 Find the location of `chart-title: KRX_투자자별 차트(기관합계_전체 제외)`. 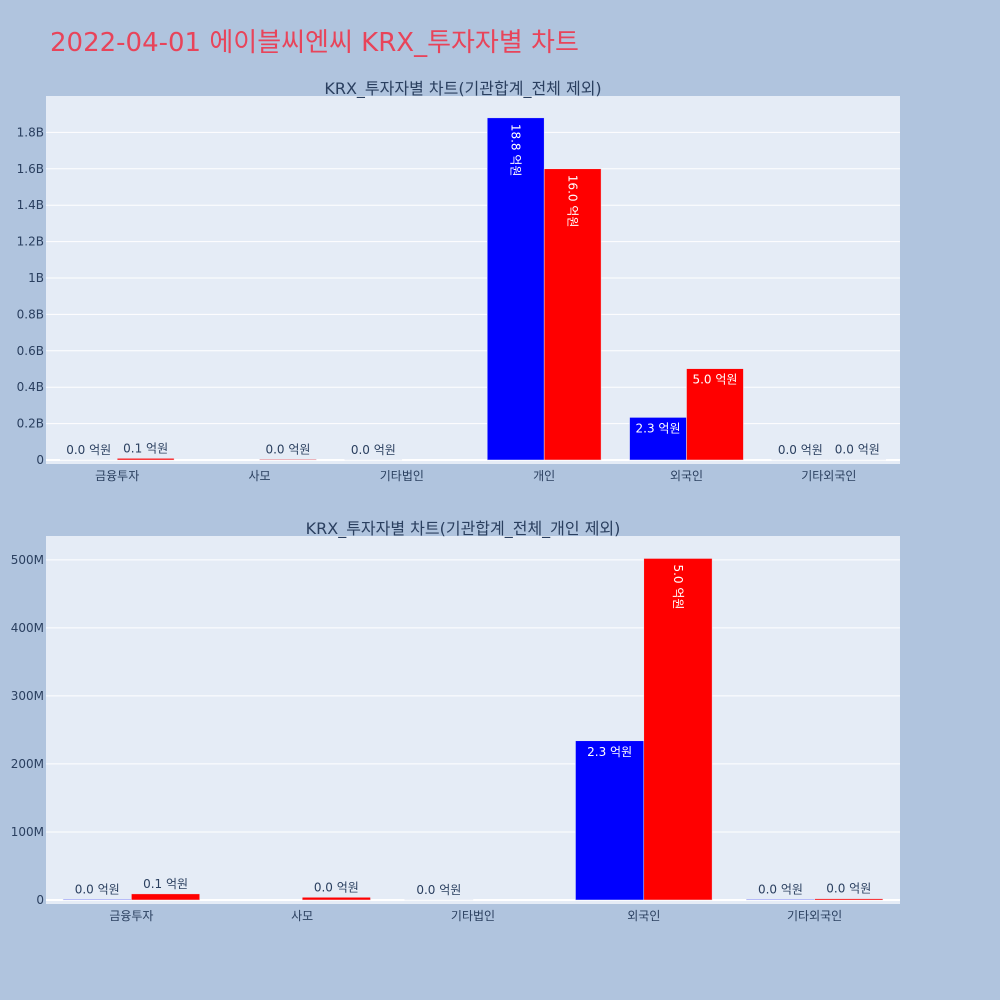

chart-title: KRX_투자자별 차트(기관합계_전체 제외) is located at coordinates (462, 89).